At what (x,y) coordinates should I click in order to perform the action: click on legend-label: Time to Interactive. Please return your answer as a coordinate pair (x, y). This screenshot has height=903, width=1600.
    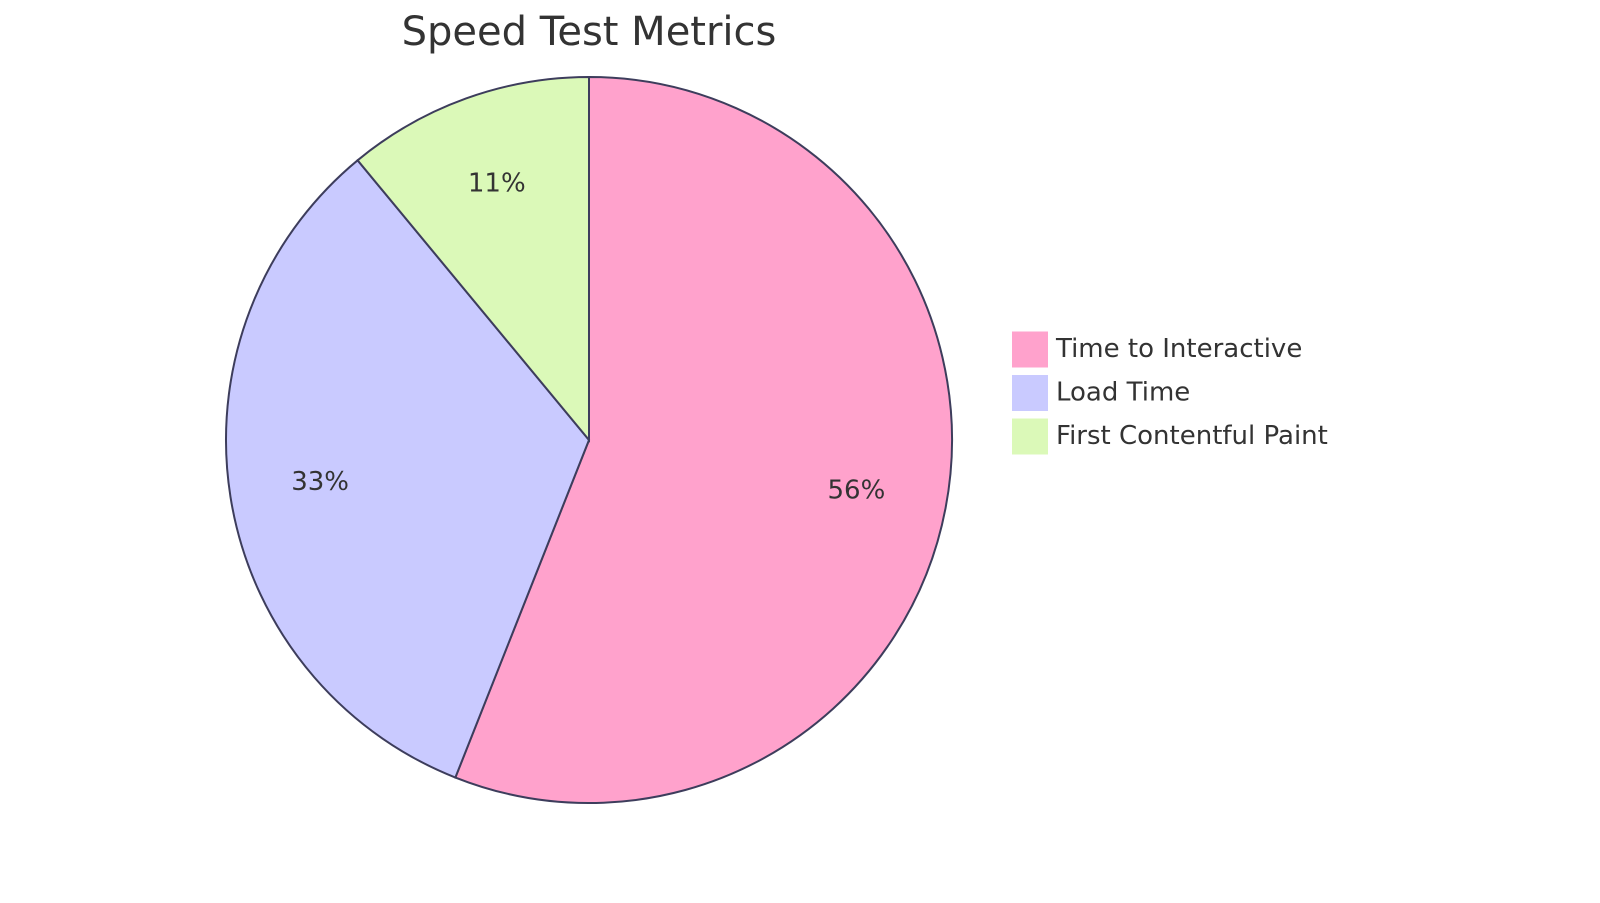
    Looking at the image, I should click on (1178, 349).